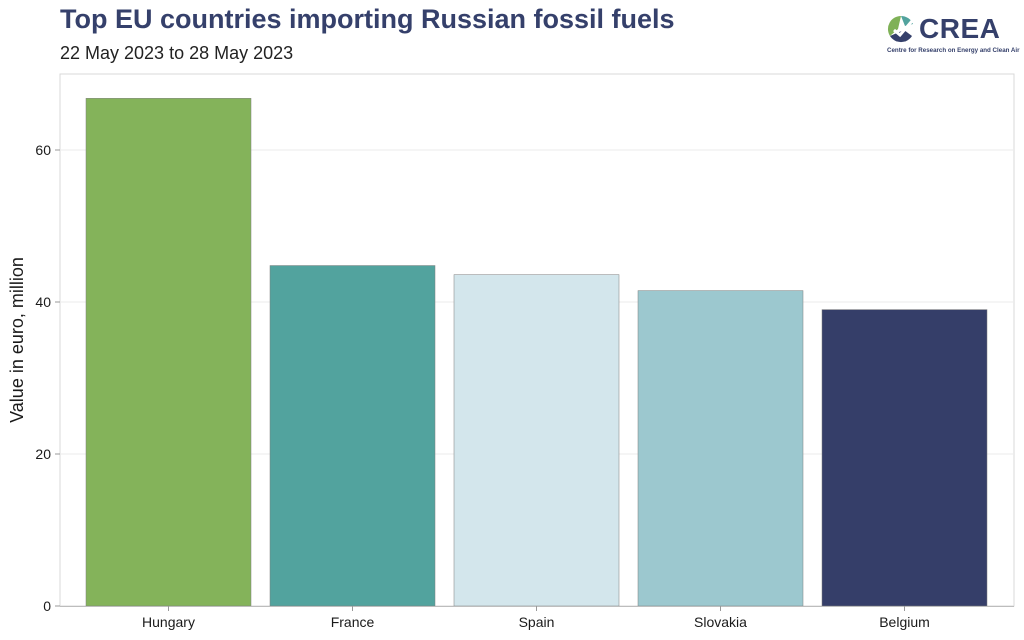 This screenshot has width=1024, height=640. Describe the element at coordinates (900, 29) in the screenshot. I see `crea-logo-mark-icon` at that location.